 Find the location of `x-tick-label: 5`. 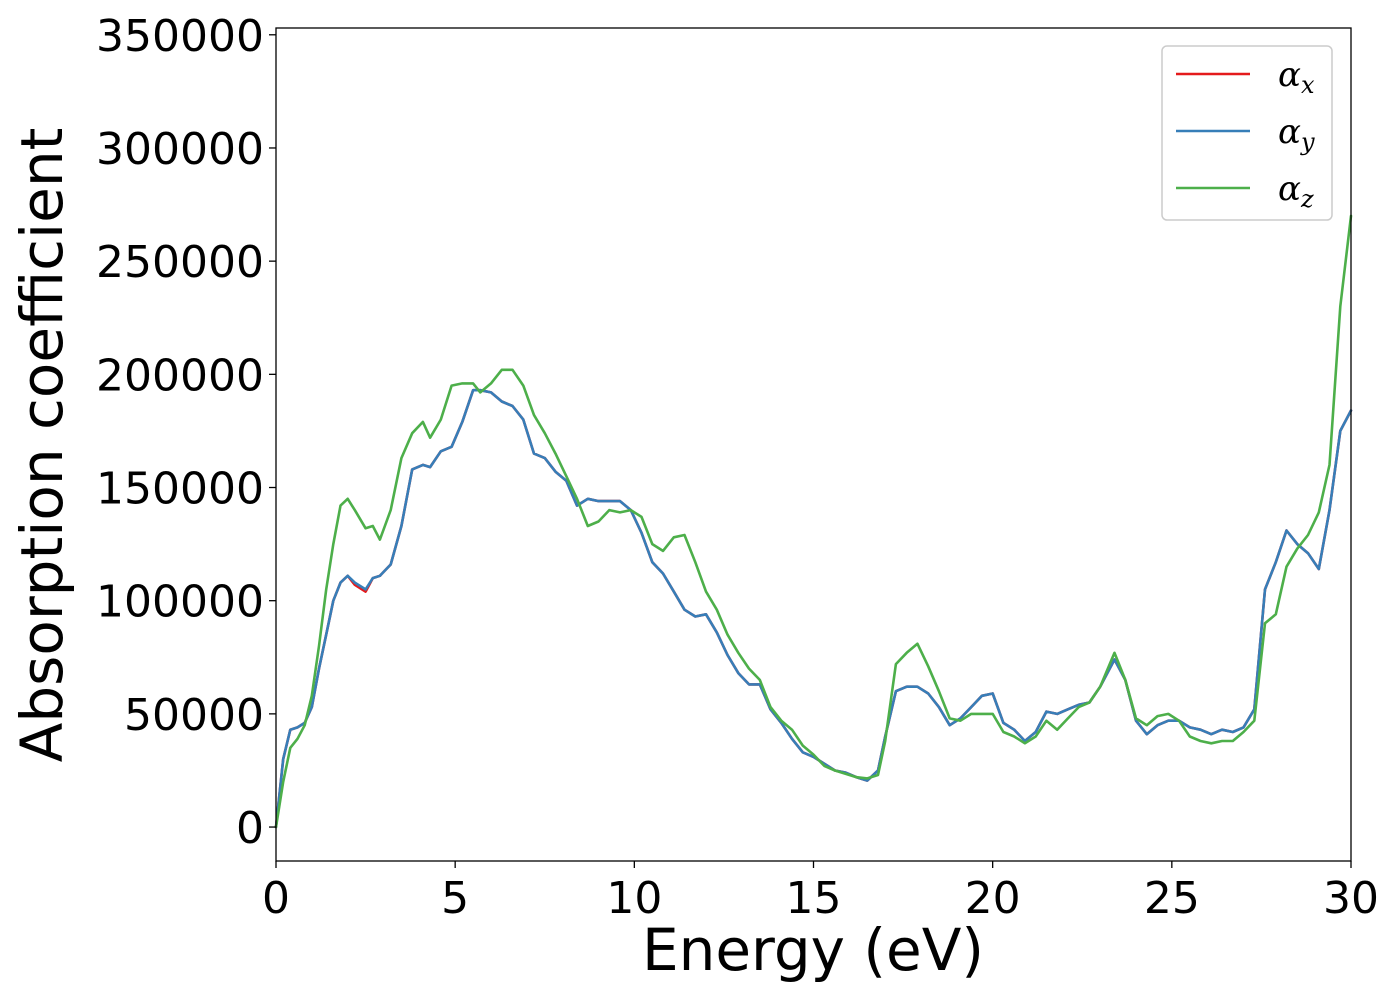

x-tick-label: 5 is located at coordinates (455, 898).